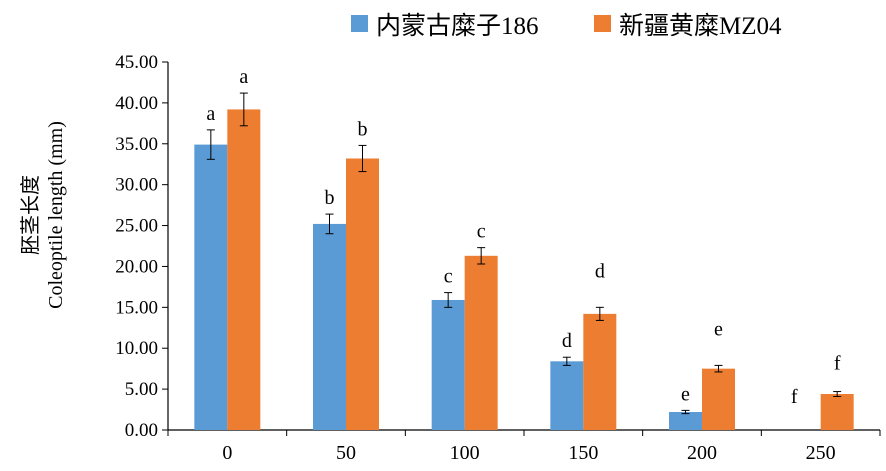  I want to click on y-axis-title-english: Coleoptile length (mm), so click(56, 215).